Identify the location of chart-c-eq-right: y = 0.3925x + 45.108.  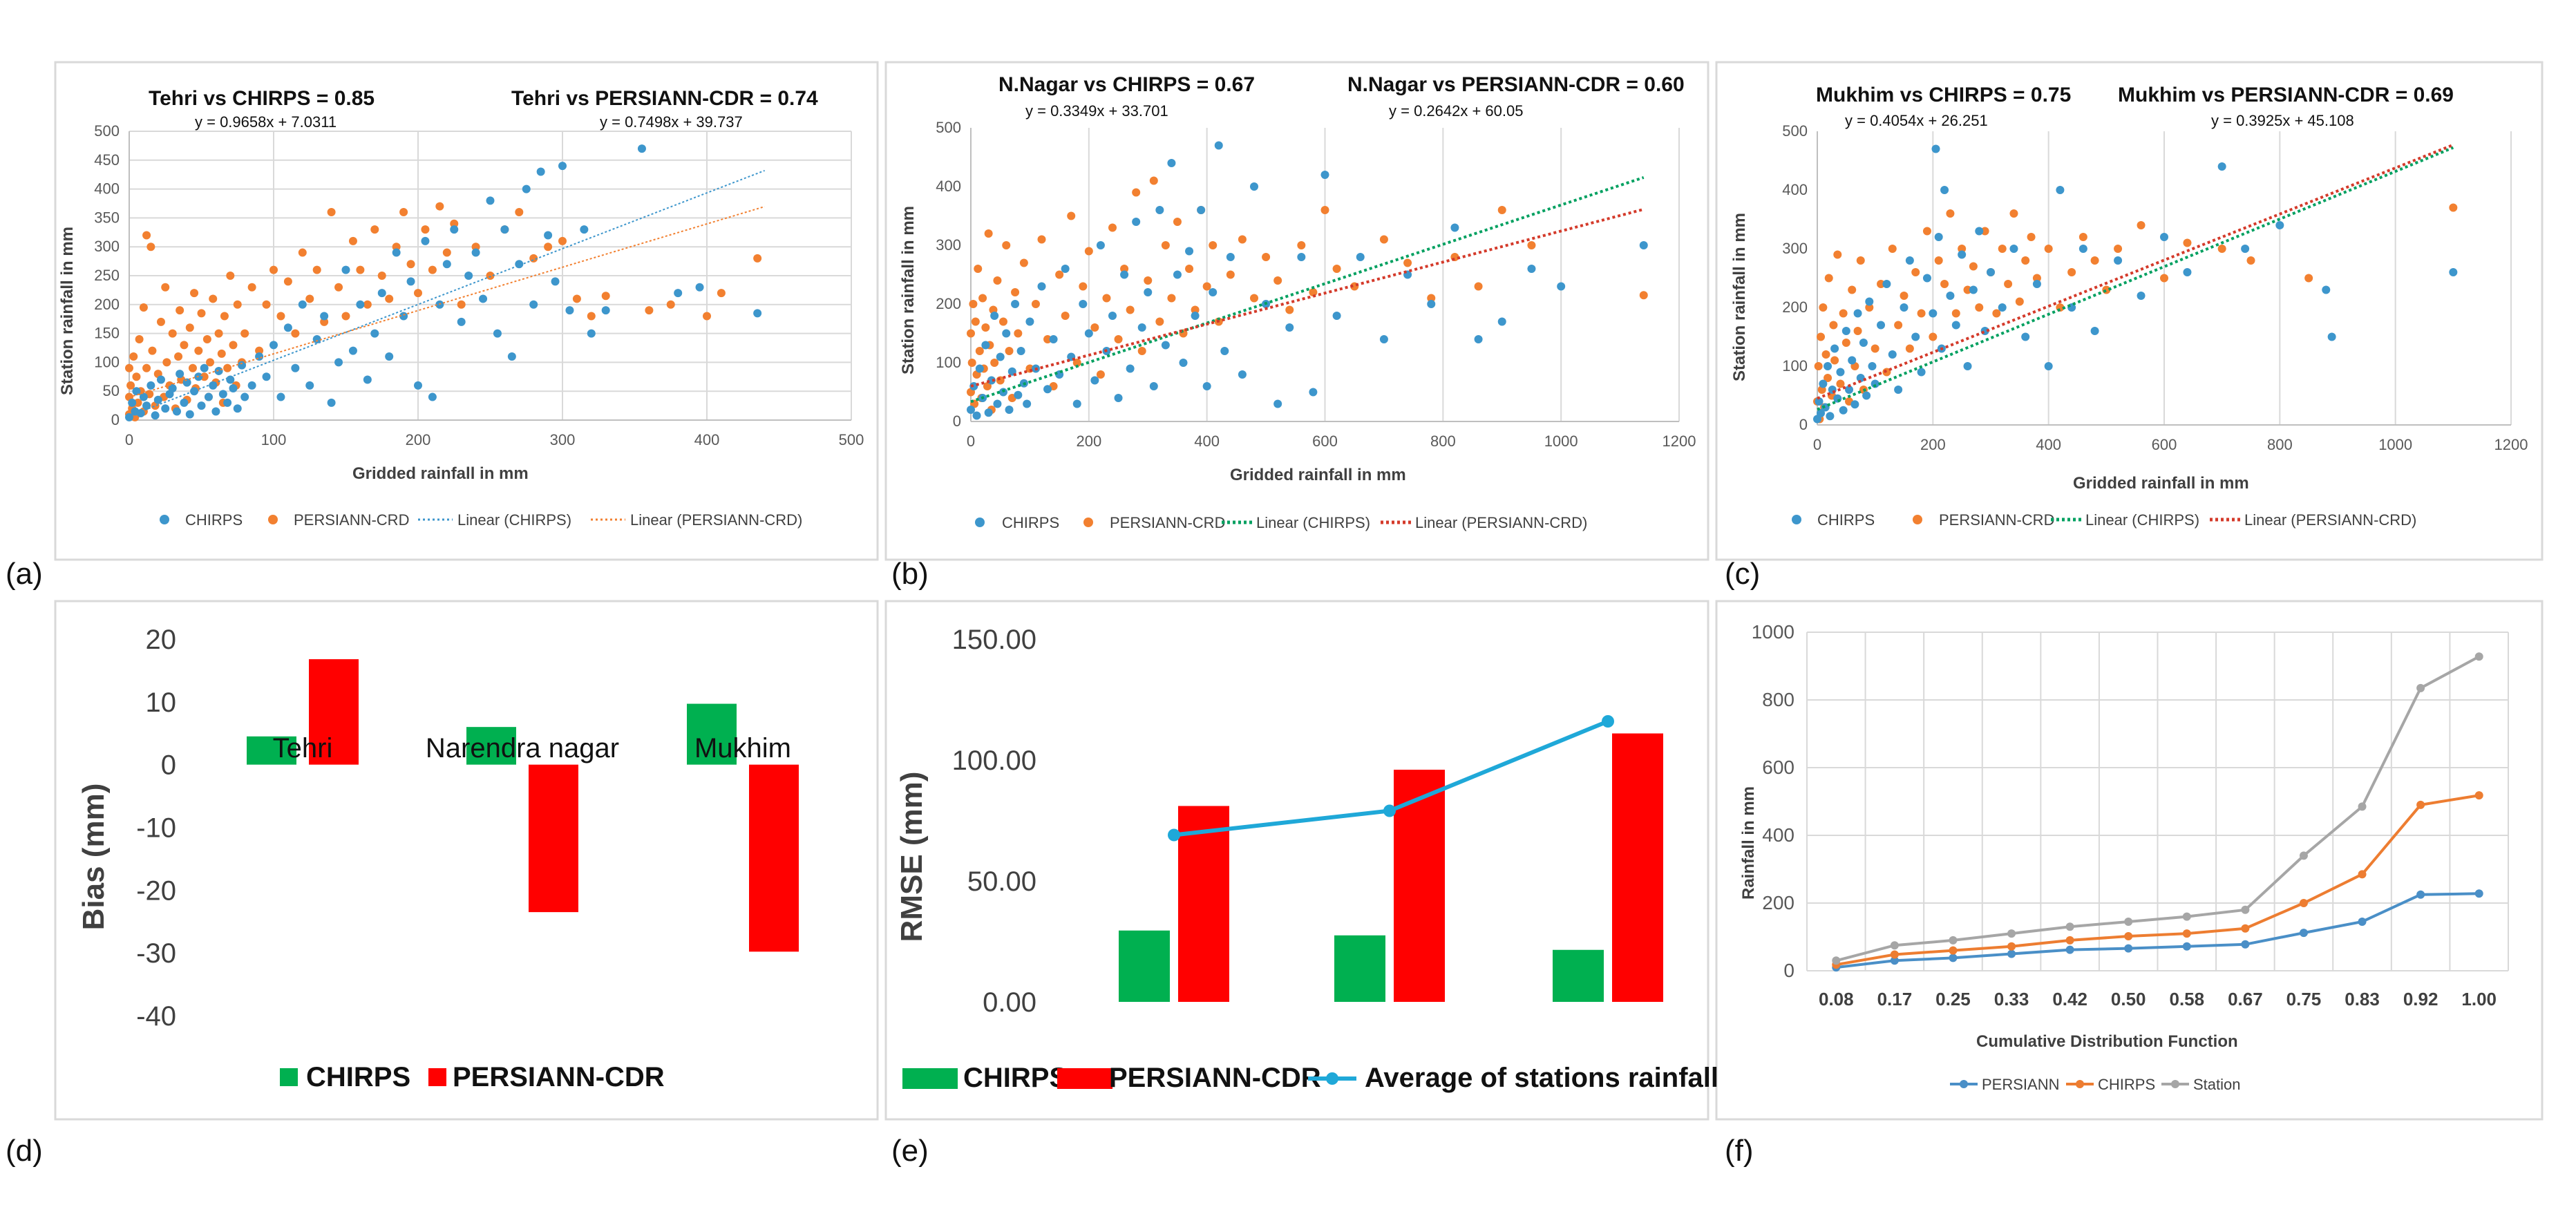
(2282, 120).